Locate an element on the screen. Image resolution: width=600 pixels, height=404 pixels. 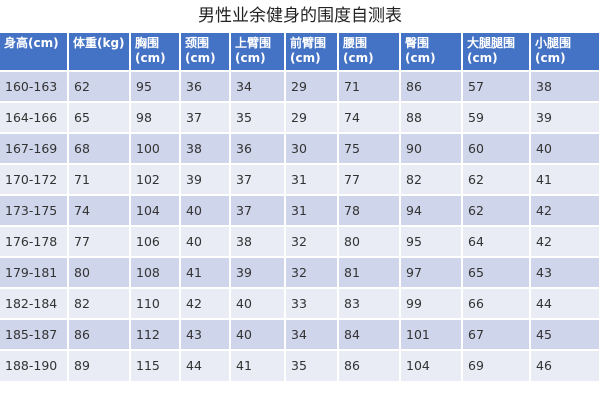
table-cell: 75 is located at coordinates (369, 148).